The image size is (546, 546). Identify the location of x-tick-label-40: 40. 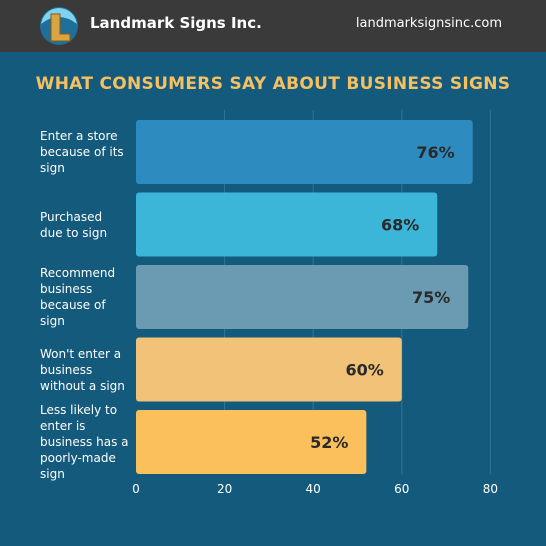
(313, 489).